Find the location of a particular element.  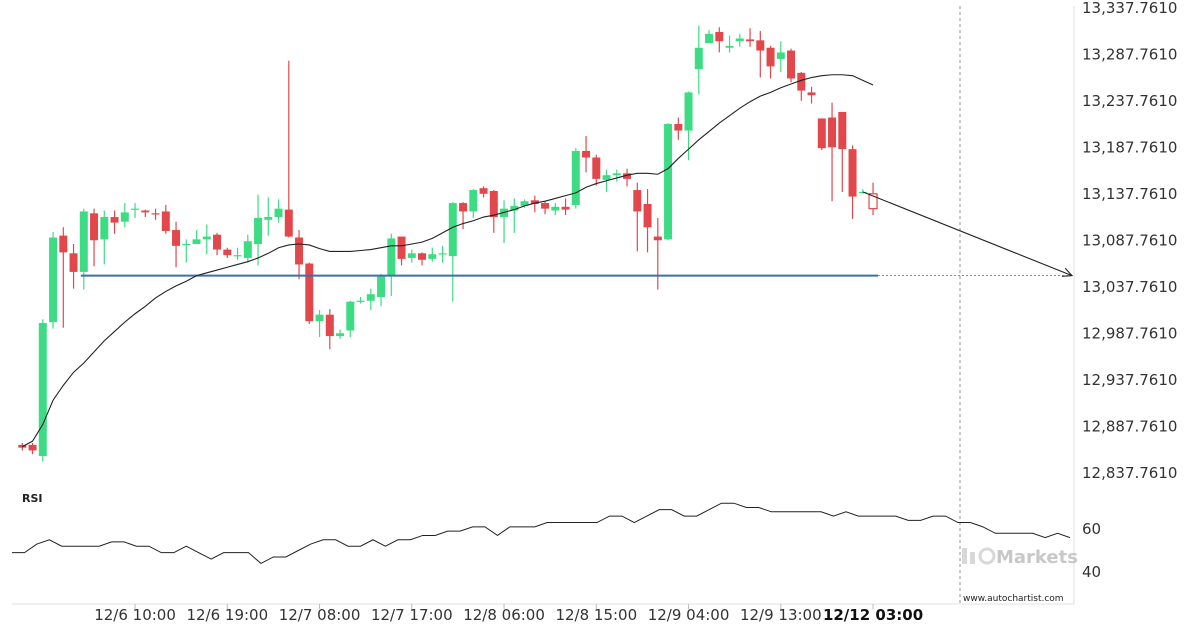

x-tick-label: 12/9 04:00 is located at coordinates (689, 615).